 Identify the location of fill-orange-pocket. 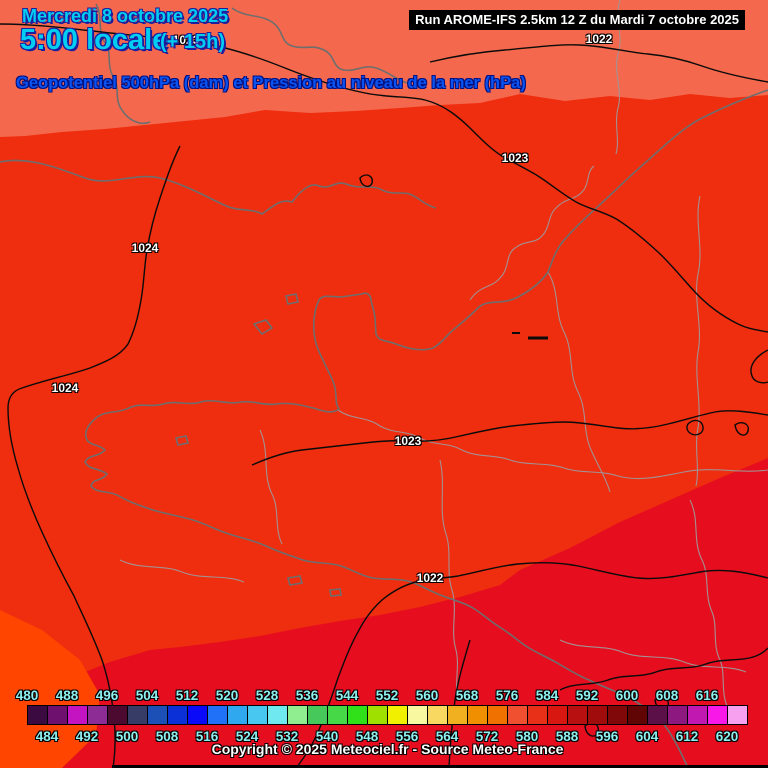
(50, 689).